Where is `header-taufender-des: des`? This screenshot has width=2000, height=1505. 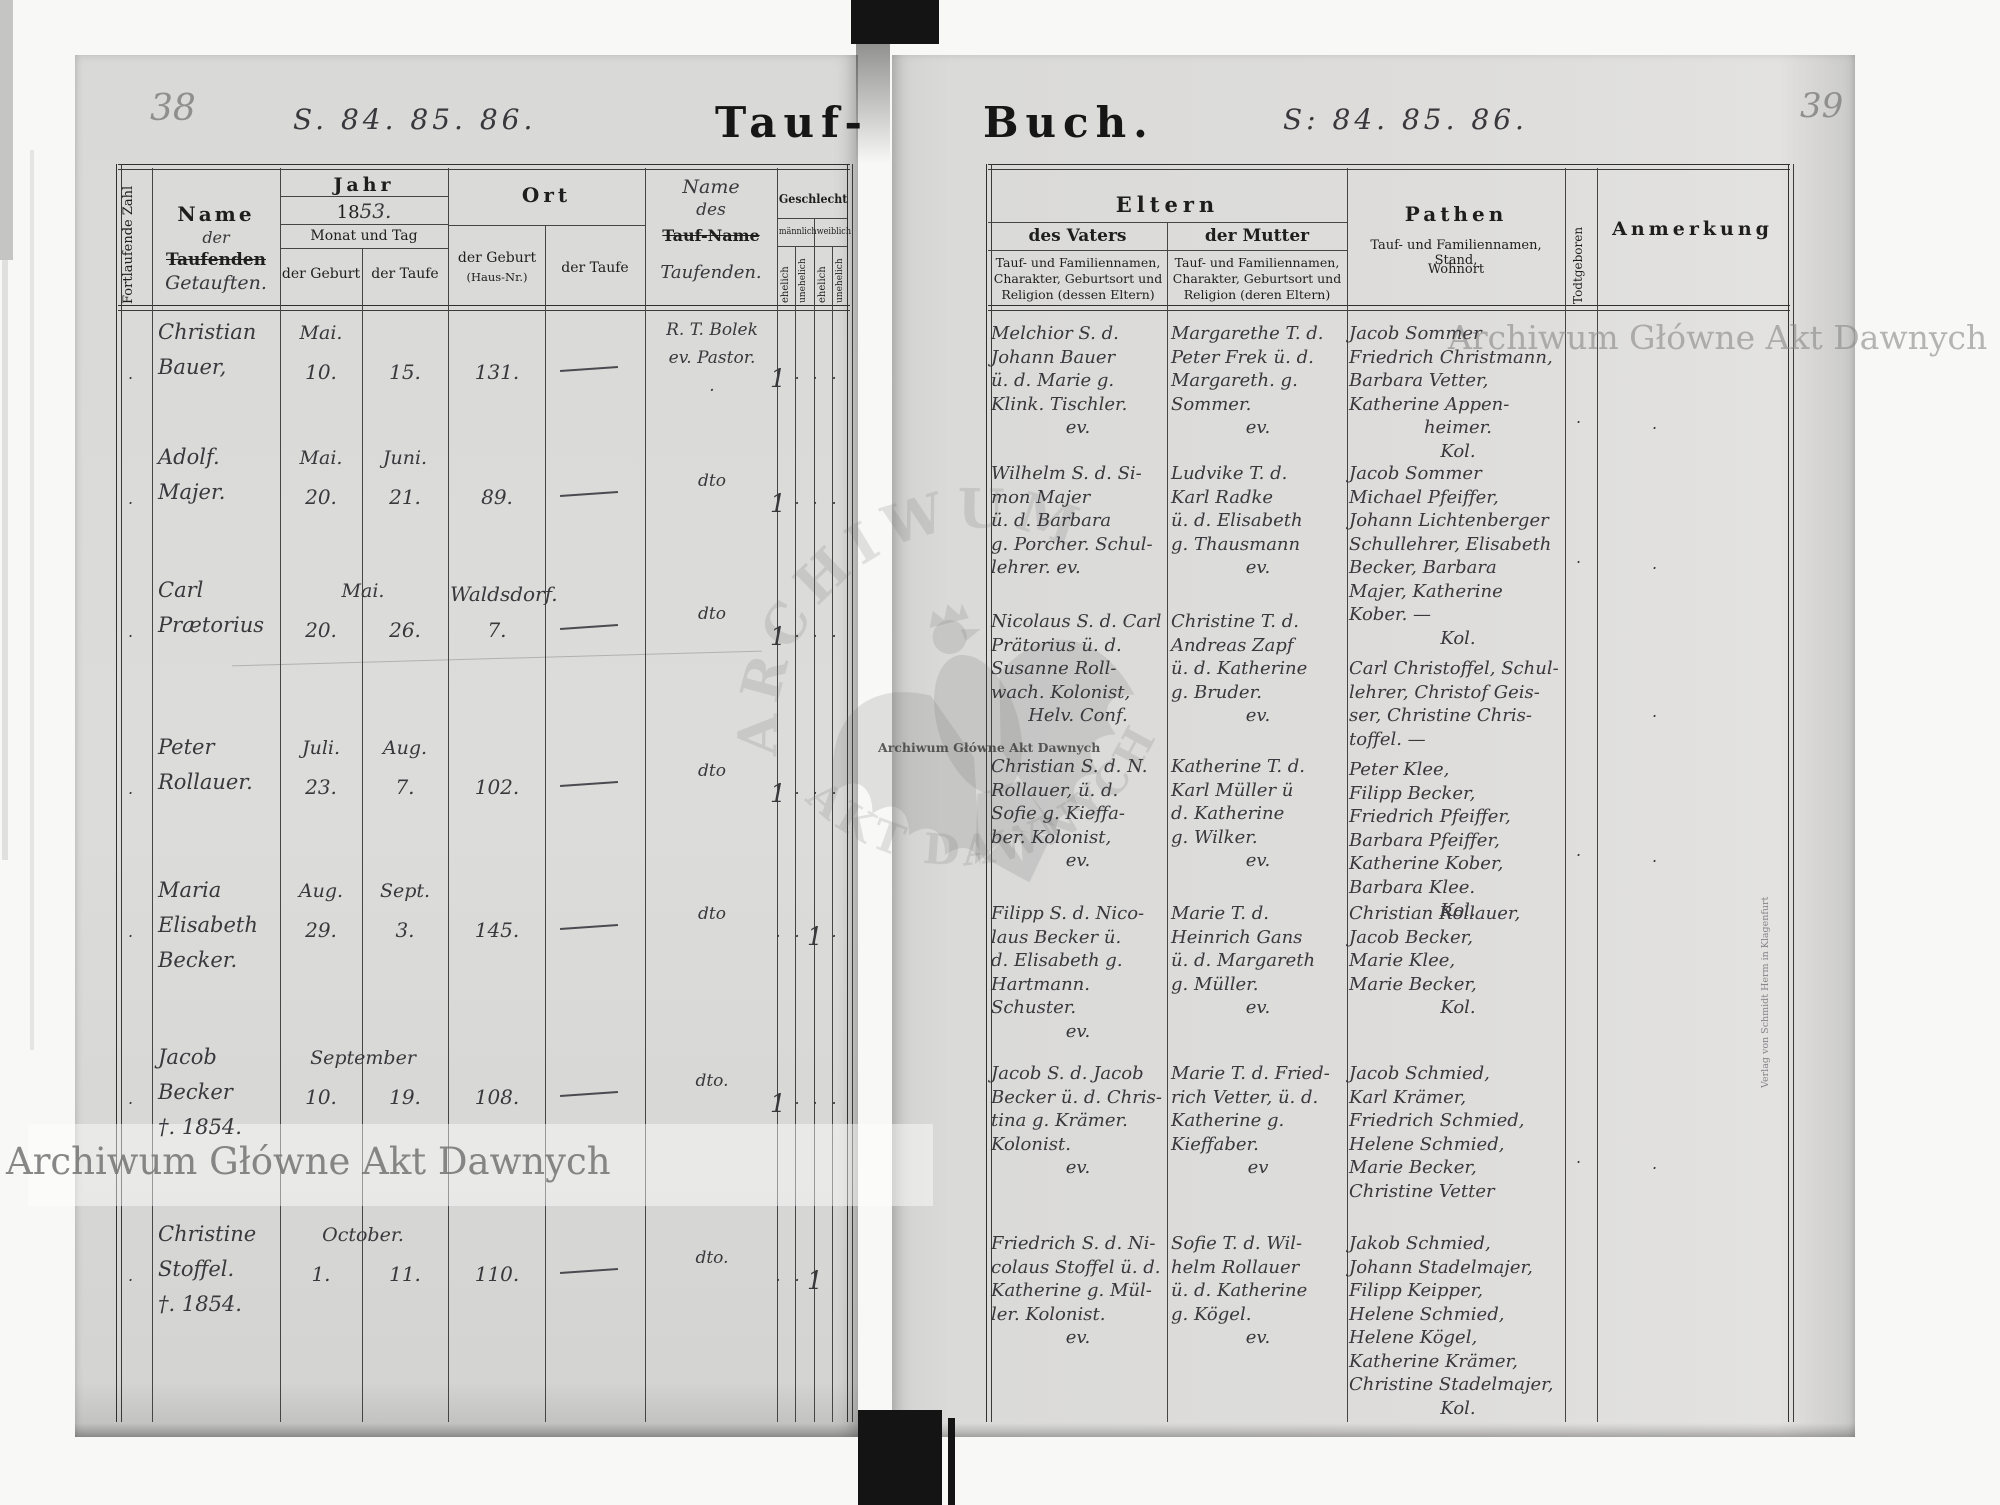 header-taufender-des: des is located at coordinates (711, 210).